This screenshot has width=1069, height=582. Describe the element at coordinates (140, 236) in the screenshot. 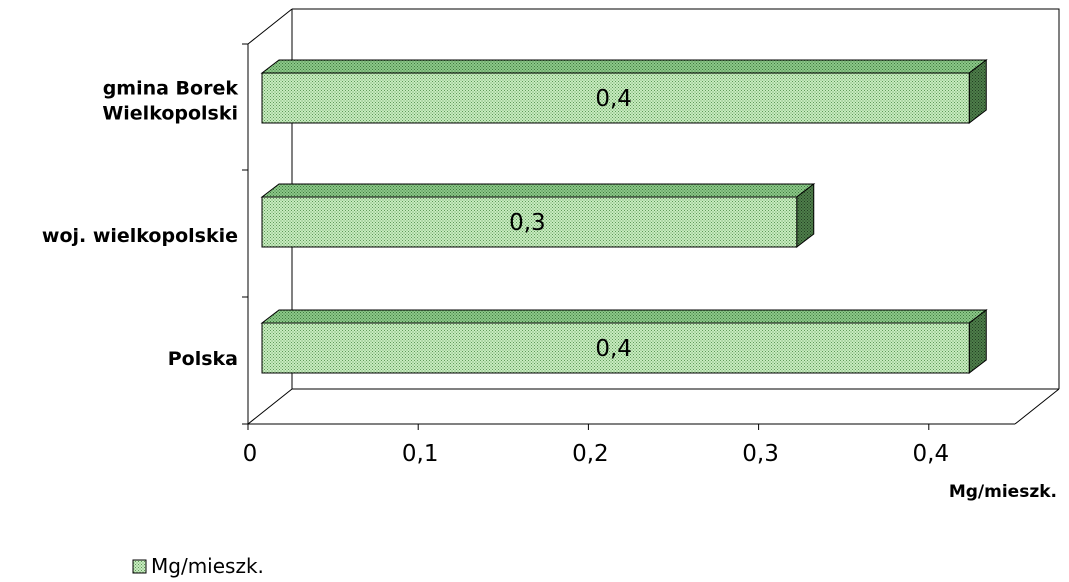

I see `category-label-1: woj. wielkopolskie` at that location.